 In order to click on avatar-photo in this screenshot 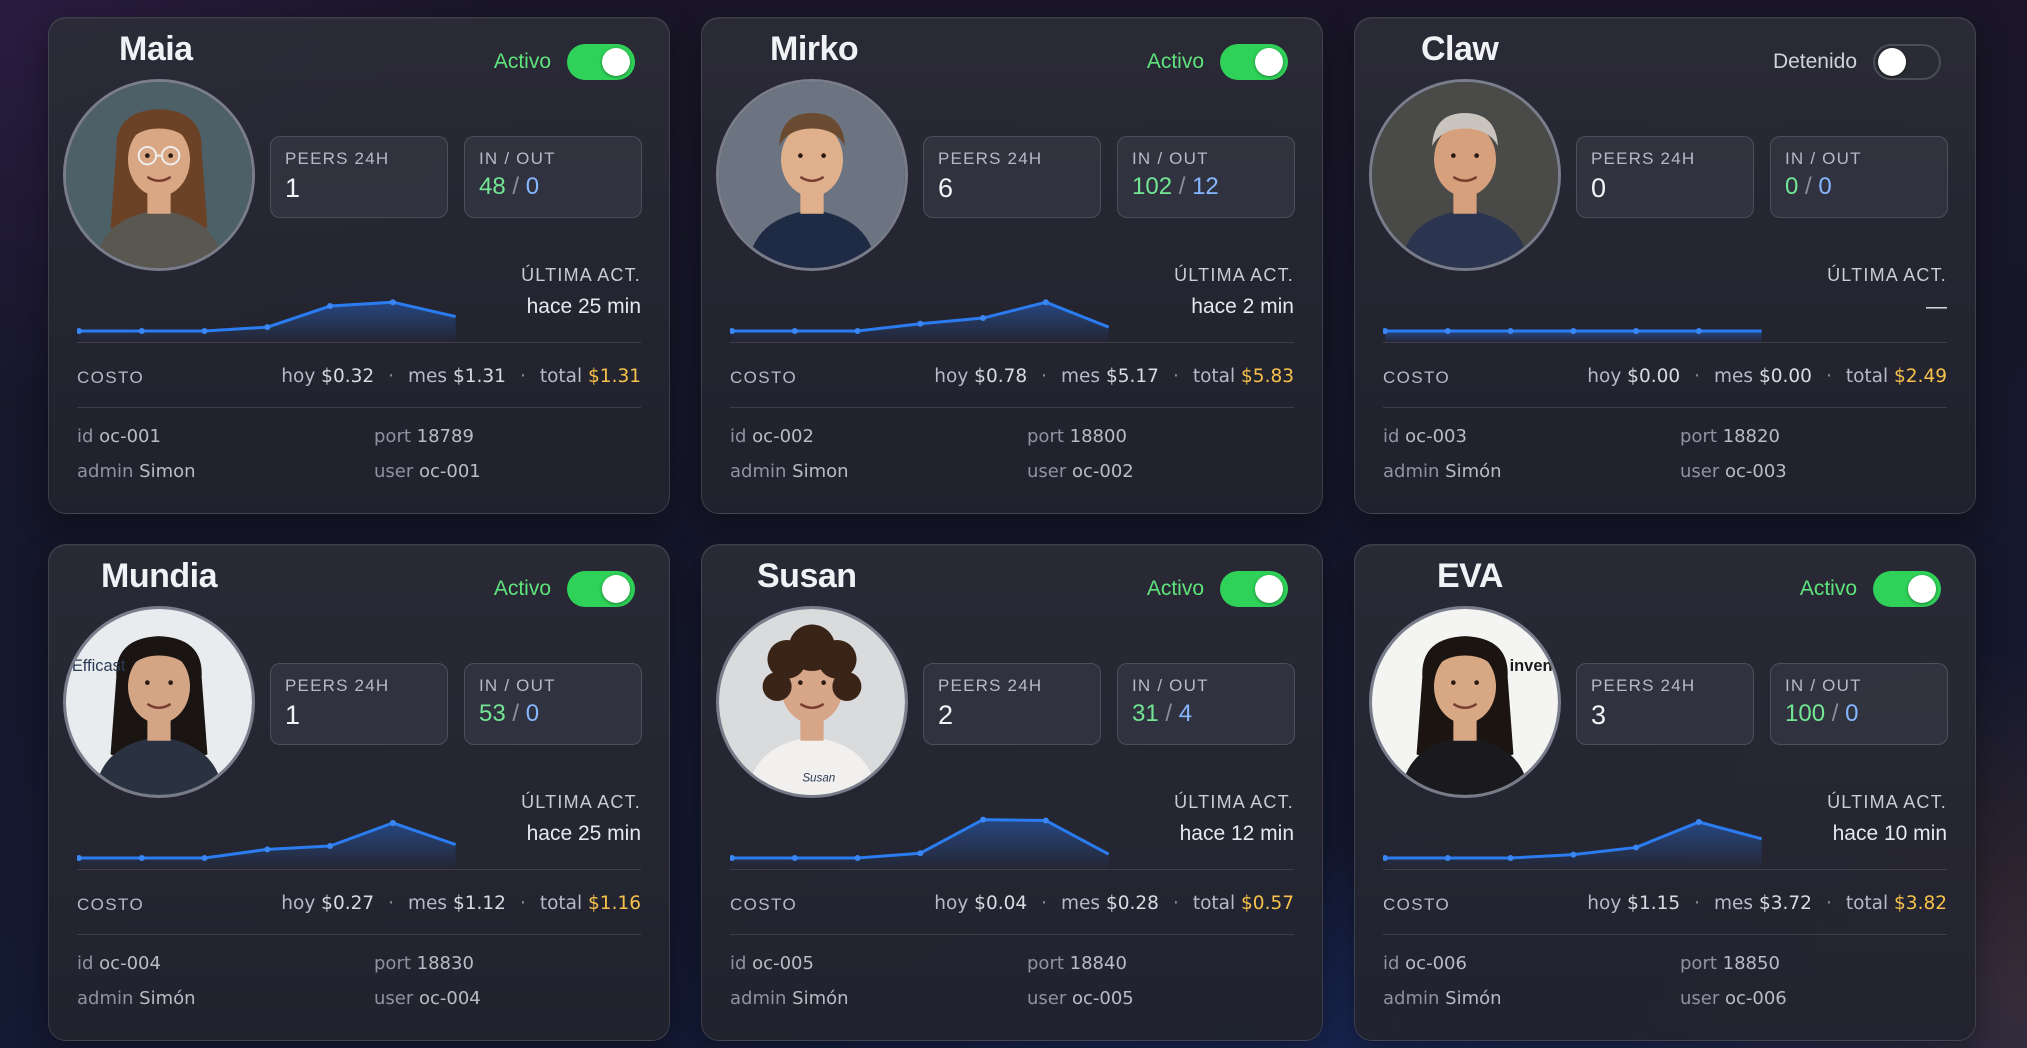, I will do `click(812, 175)`.